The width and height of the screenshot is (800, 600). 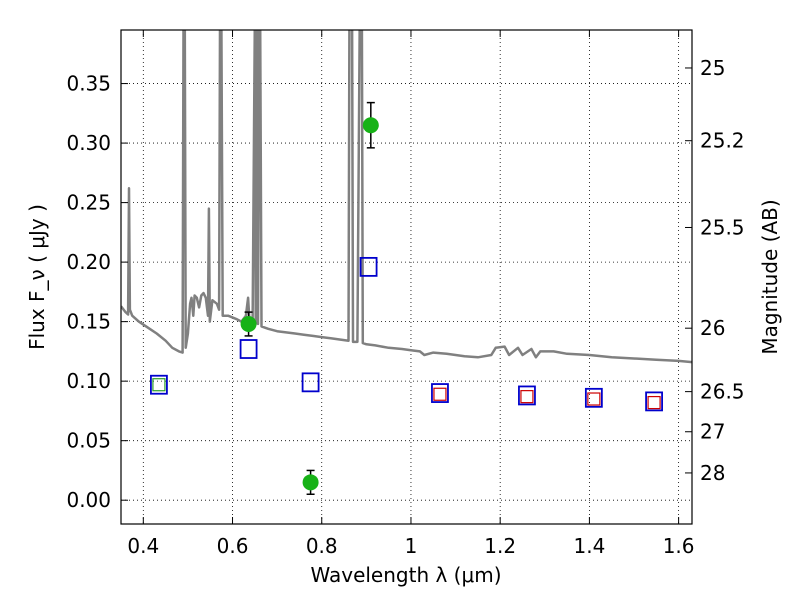 What do you see at coordinates (722, 392) in the screenshot?
I see `right-tick-label: 26.5` at bounding box center [722, 392].